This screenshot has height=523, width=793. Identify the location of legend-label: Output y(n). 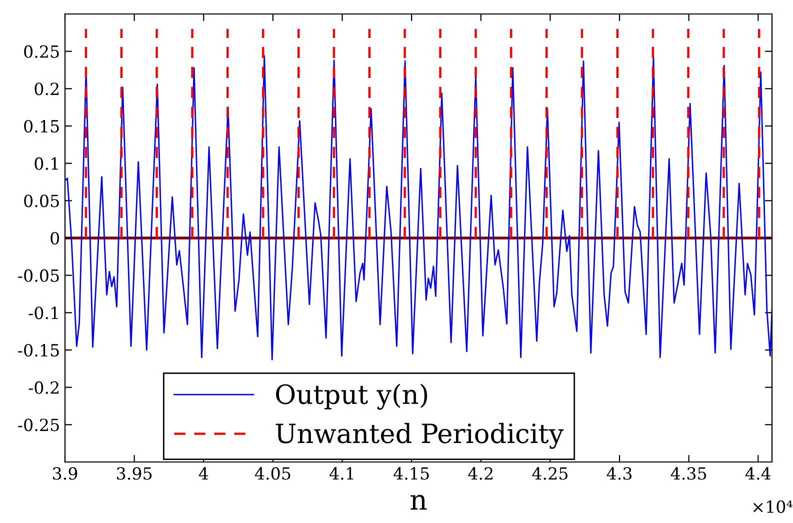
(352, 397).